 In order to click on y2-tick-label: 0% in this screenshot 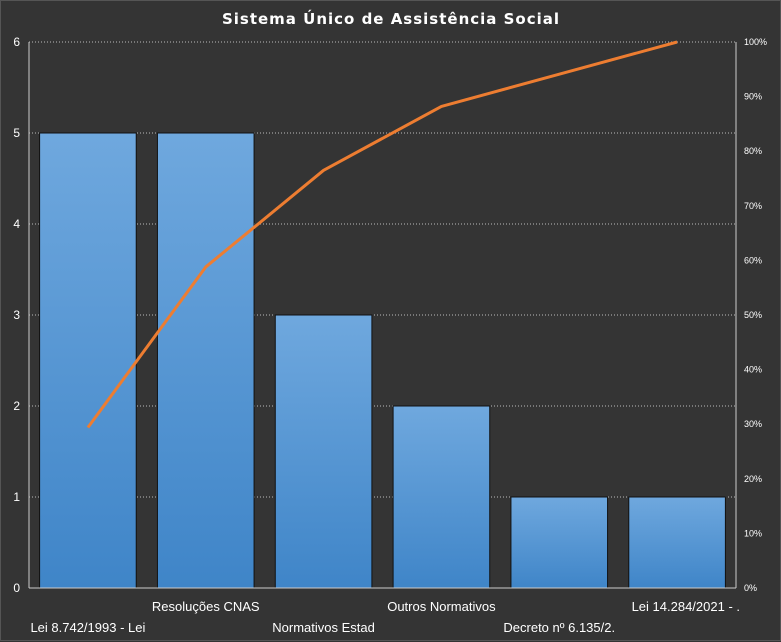, I will do `click(750, 588)`.